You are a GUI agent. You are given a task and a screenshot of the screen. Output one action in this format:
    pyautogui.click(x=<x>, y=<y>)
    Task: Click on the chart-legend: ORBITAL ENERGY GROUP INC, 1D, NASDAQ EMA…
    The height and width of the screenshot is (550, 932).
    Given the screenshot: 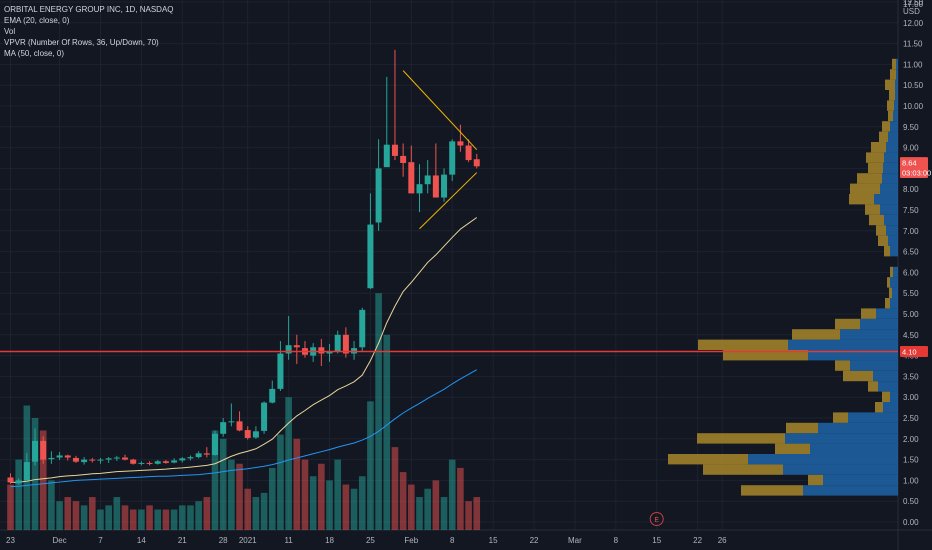 What is the action you would take?
    pyautogui.click(x=89, y=31)
    